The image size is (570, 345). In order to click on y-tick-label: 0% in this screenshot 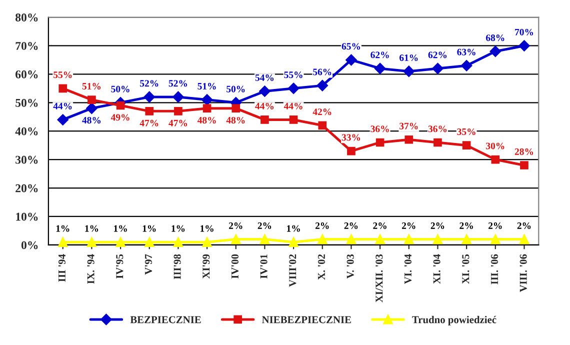, I will do `click(29, 245)`.